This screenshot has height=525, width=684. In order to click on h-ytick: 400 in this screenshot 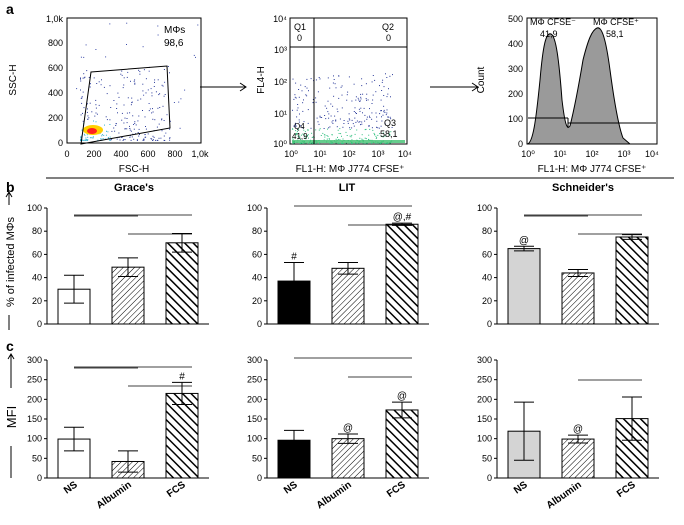, I will do `click(515, 44)`.